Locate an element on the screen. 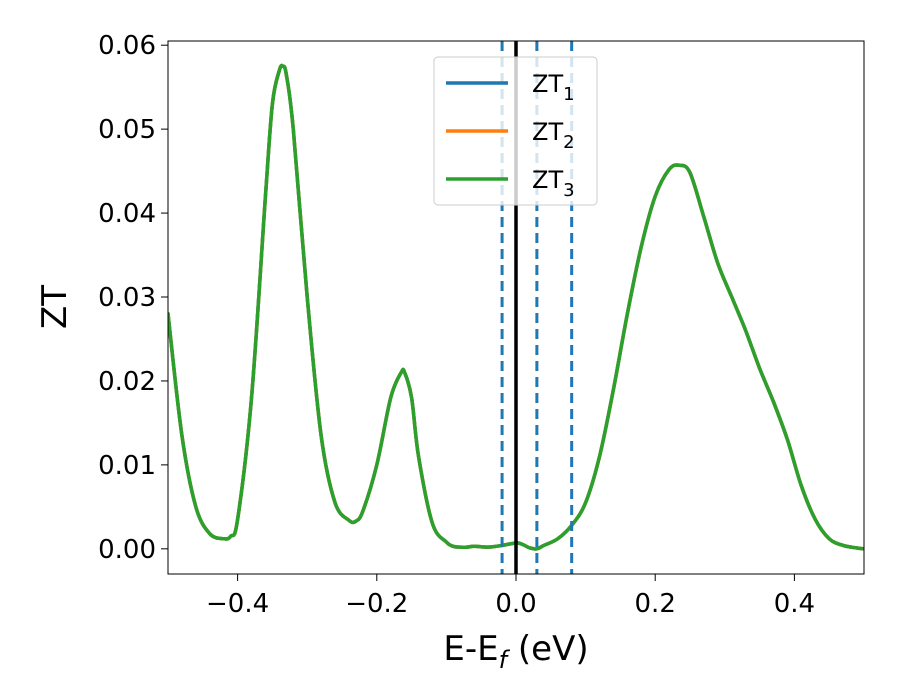  x-tick-label: −0.2 is located at coordinates (376, 604).